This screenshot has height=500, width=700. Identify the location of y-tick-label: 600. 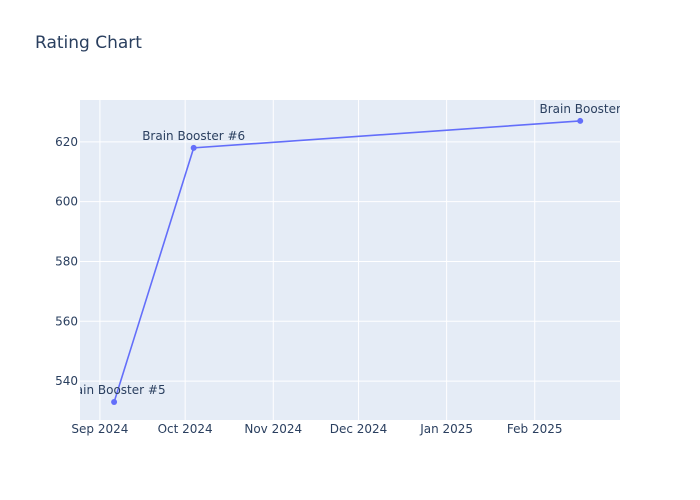
(66, 202).